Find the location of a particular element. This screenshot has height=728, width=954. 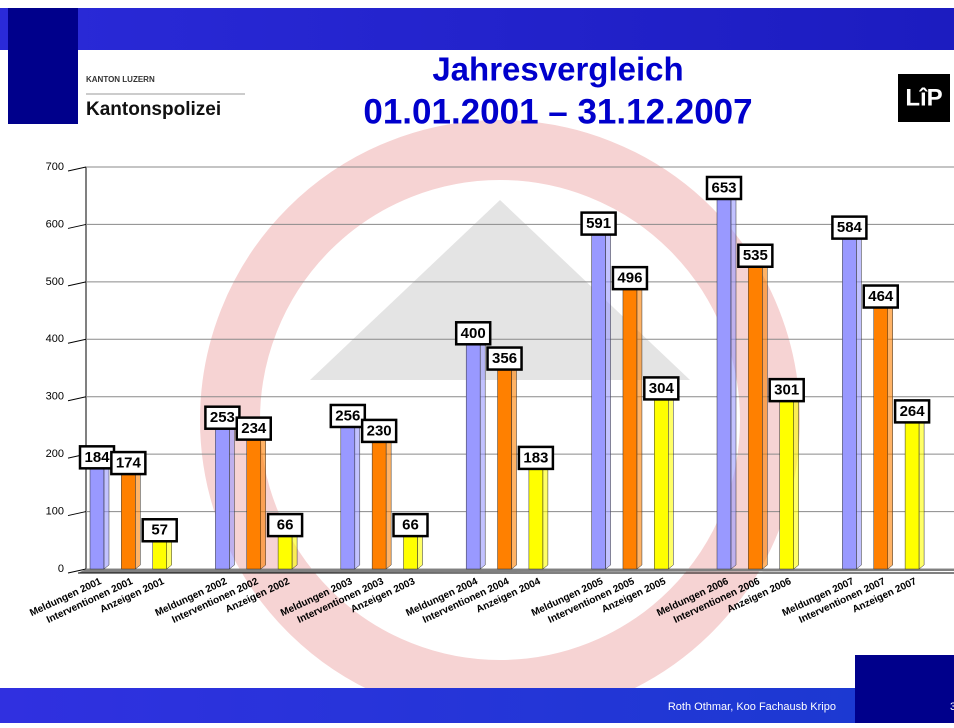

top-band is located at coordinates (477, 29).